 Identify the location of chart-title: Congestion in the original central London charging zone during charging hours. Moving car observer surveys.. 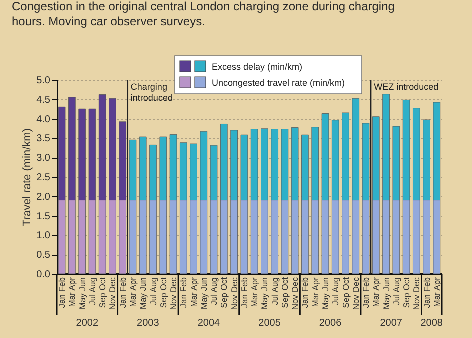
(203, 14).